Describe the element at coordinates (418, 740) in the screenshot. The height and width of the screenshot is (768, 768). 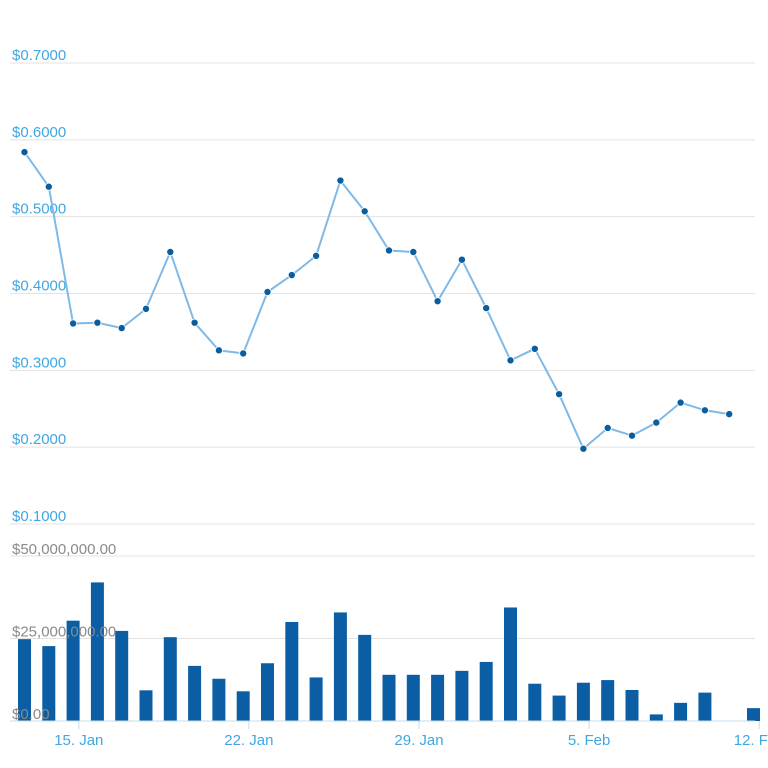
I see `x-tick-label: 29. Jan` at that location.